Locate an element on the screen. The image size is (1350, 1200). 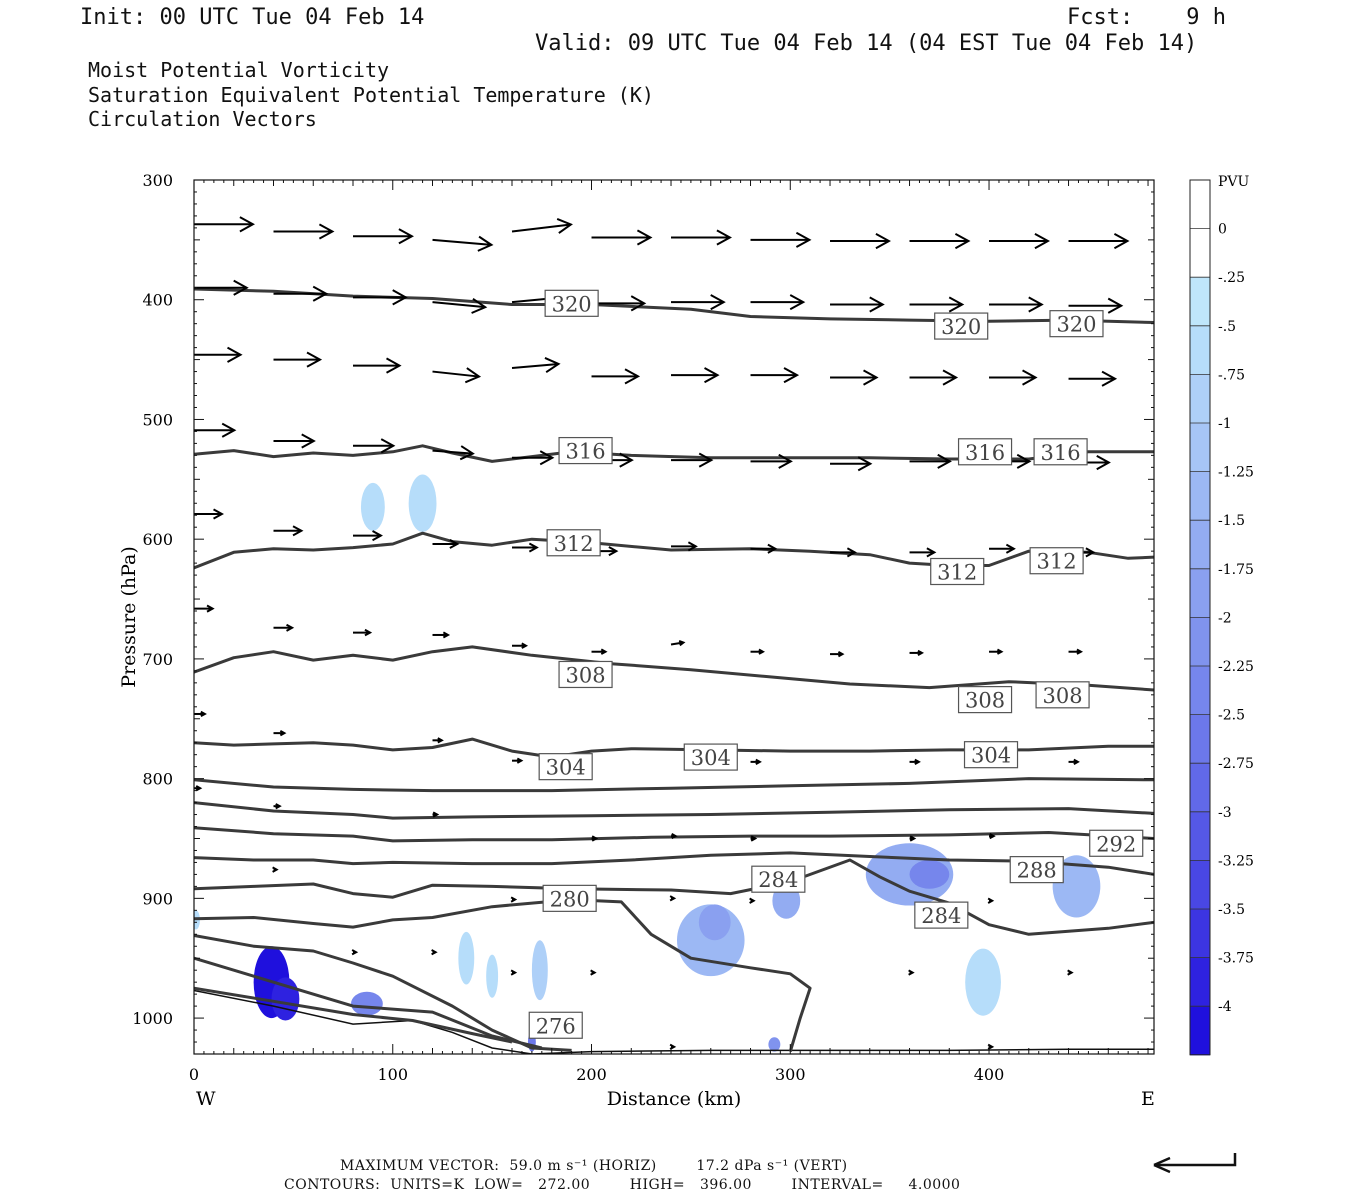
x-tick-label: 400 is located at coordinates (989, 1074).